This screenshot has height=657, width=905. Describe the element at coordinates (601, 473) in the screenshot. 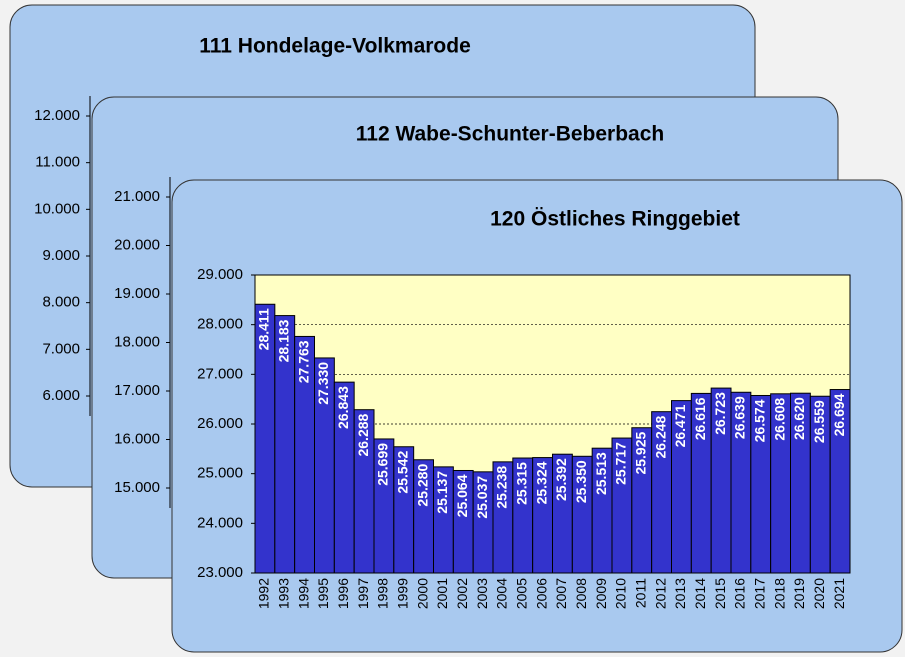

I see `value-label: 25.513` at that location.